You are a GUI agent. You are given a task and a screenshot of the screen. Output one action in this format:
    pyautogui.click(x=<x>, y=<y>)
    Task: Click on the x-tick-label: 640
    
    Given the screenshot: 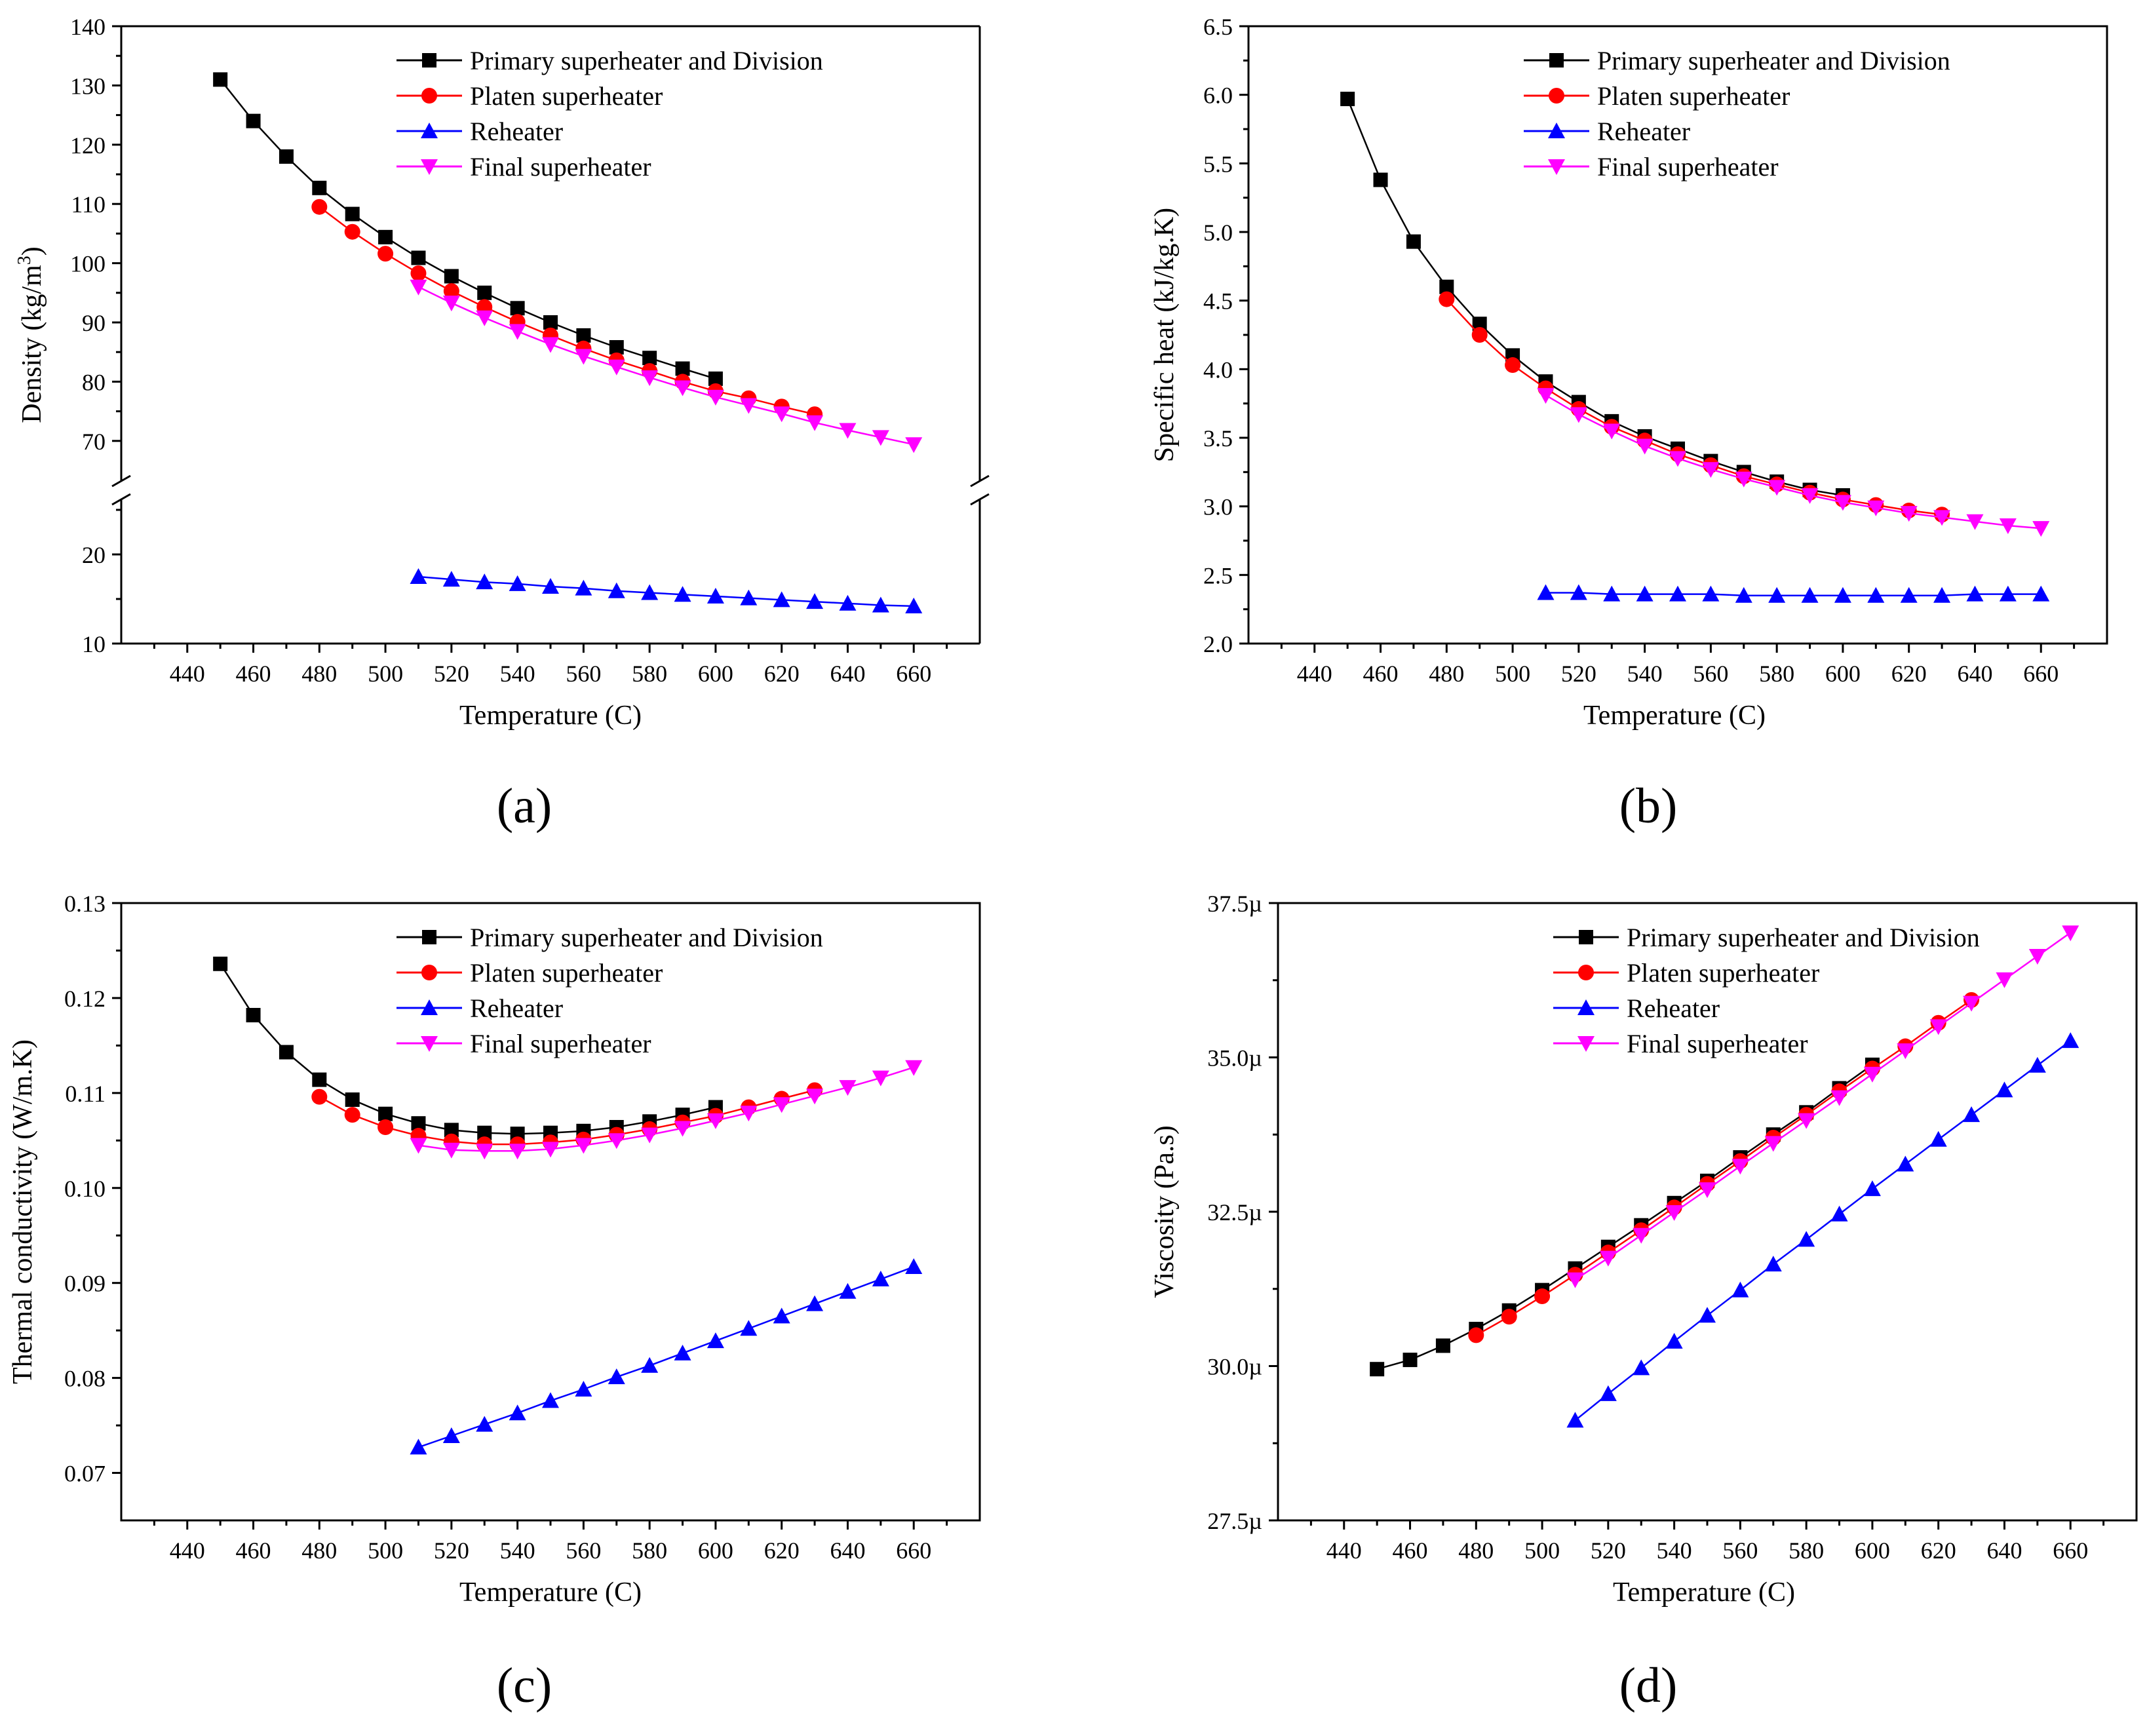 What is the action you would take?
    pyautogui.click(x=1974, y=674)
    